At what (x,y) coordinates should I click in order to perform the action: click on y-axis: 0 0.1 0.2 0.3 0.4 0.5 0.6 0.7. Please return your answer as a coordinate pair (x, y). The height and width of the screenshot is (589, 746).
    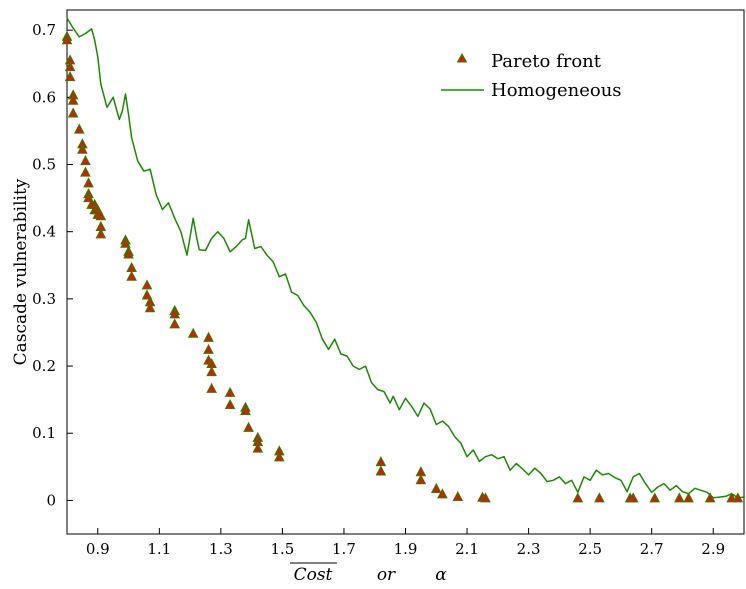
    Looking at the image, I should click on (52, 265).